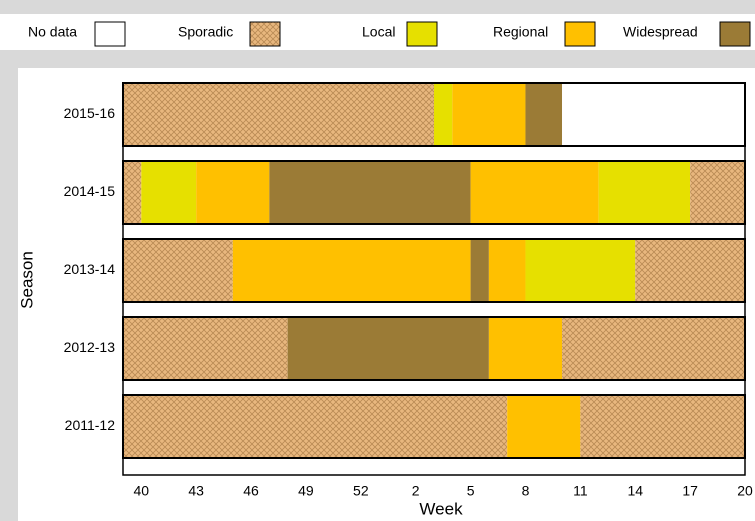 This screenshot has width=755, height=521. Describe the element at coordinates (90, 347) in the screenshot. I see `y-tick-label: 2012-13` at that location.